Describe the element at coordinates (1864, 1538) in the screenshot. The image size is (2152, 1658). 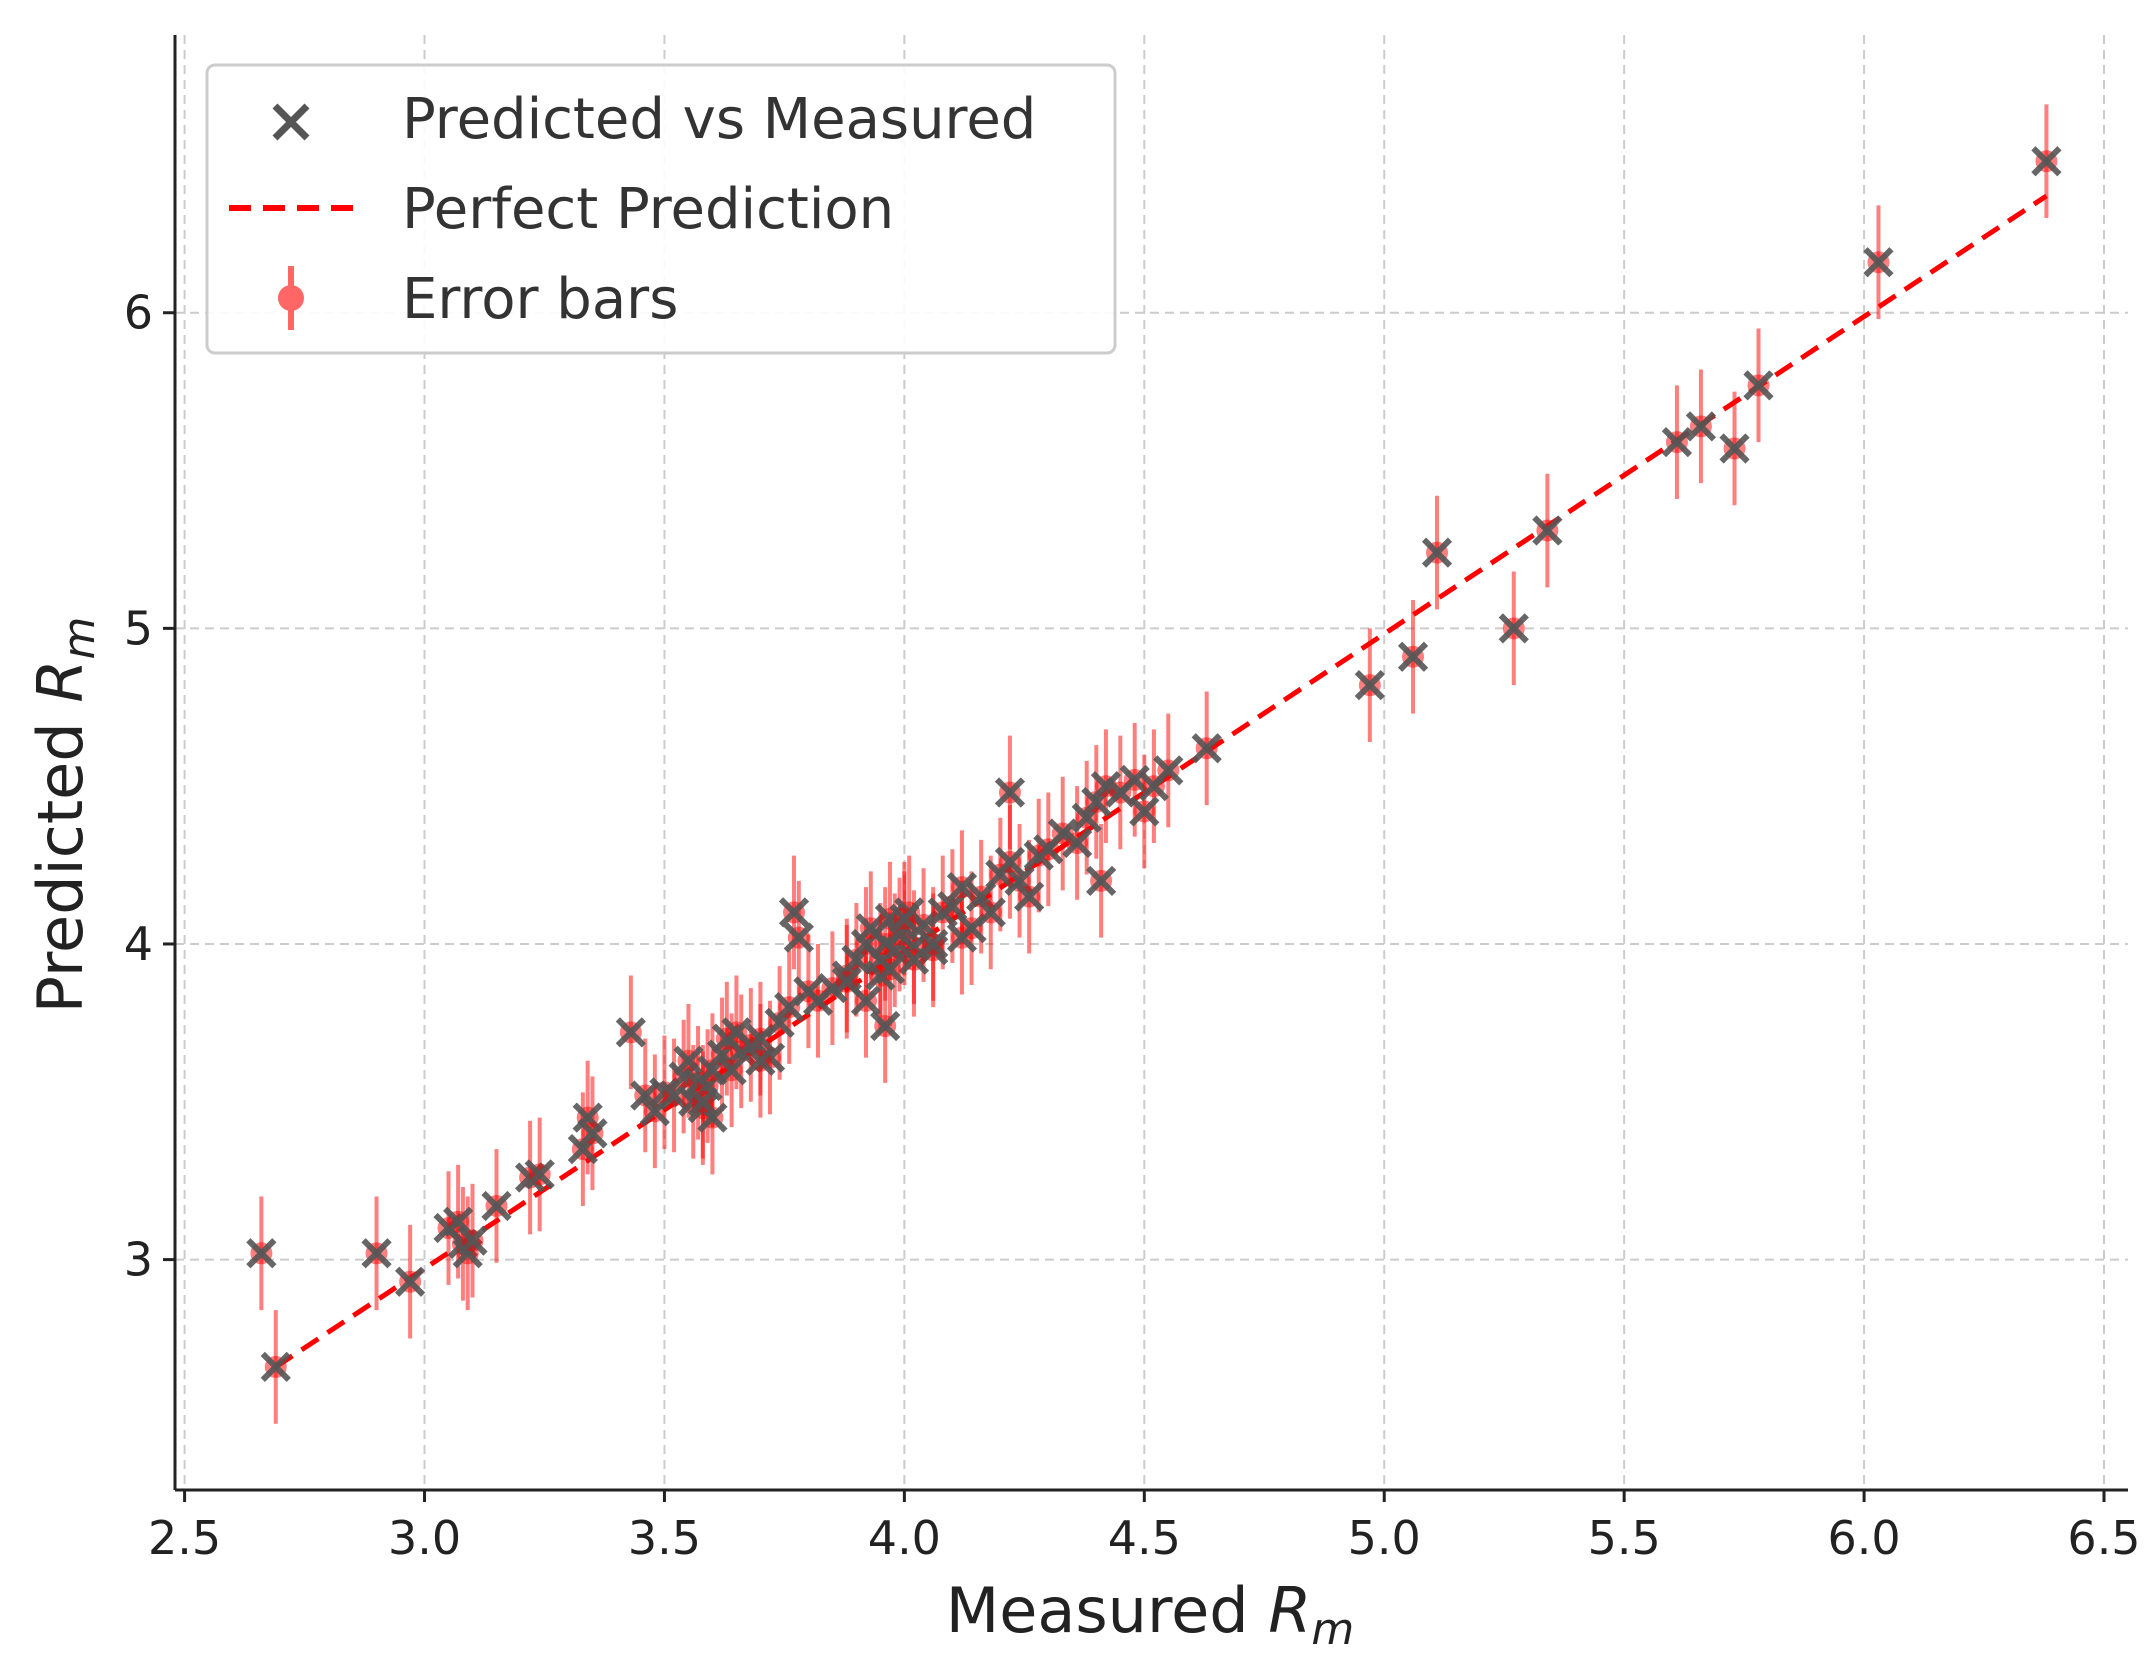
I see `x-tick-label: 6.0` at that location.